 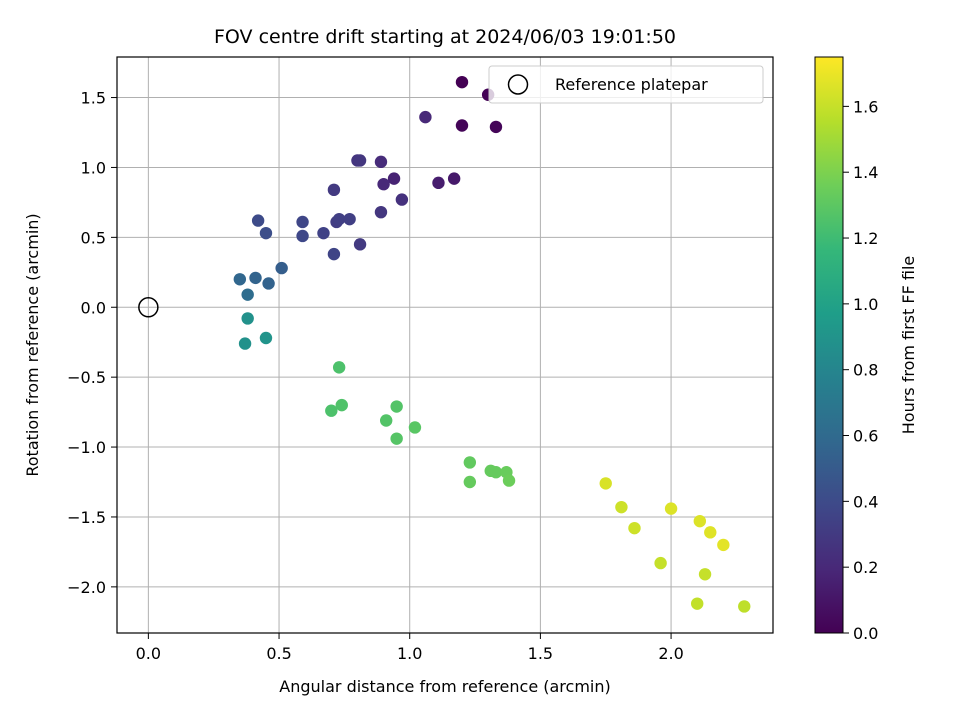 What do you see at coordinates (86, 587) in the screenshot?
I see `y-tick-label: −2.0` at bounding box center [86, 587].